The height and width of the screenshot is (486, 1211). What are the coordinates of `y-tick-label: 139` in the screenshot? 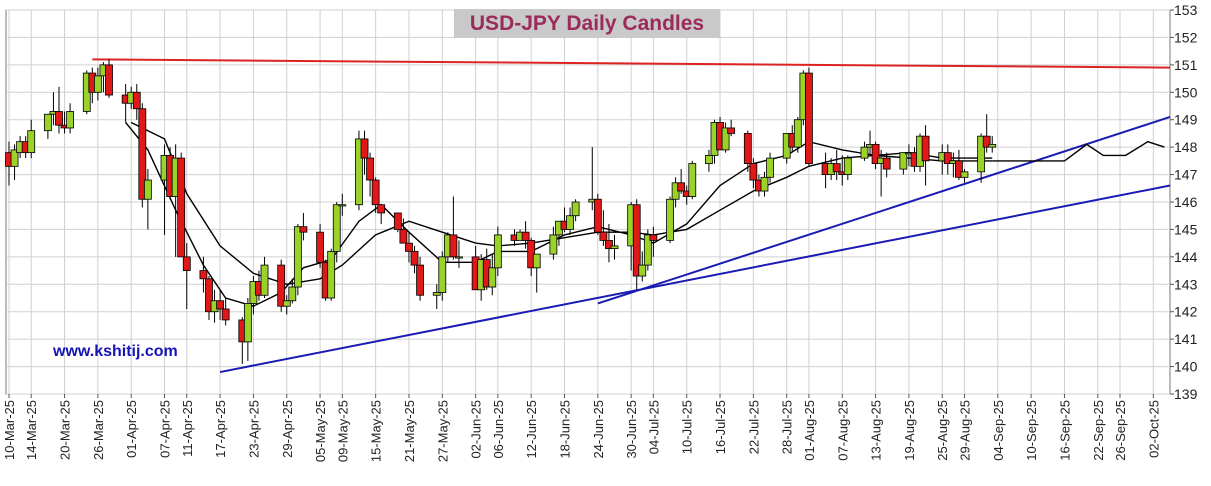 It's located at (1186, 394).